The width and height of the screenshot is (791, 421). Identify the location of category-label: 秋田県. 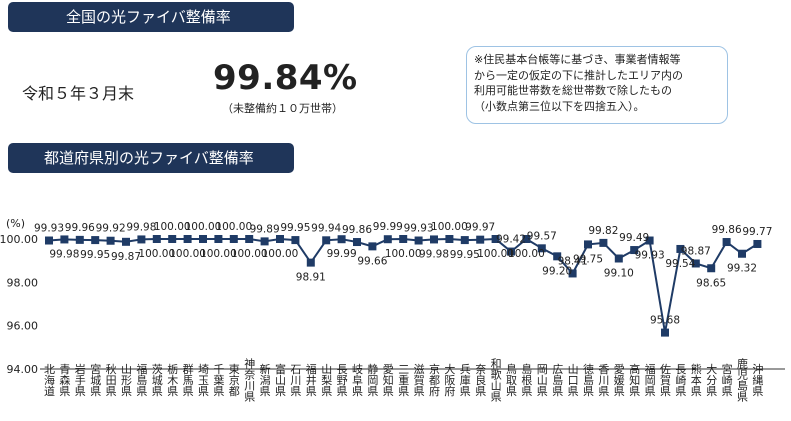
(110, 379).